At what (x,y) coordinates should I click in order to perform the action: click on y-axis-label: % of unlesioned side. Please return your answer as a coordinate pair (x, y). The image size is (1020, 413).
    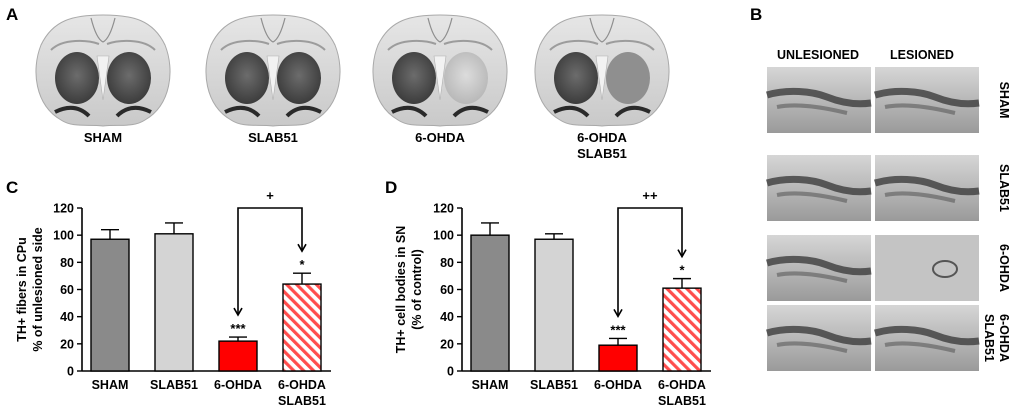
    Looking at the image, I should click on (38, 289).